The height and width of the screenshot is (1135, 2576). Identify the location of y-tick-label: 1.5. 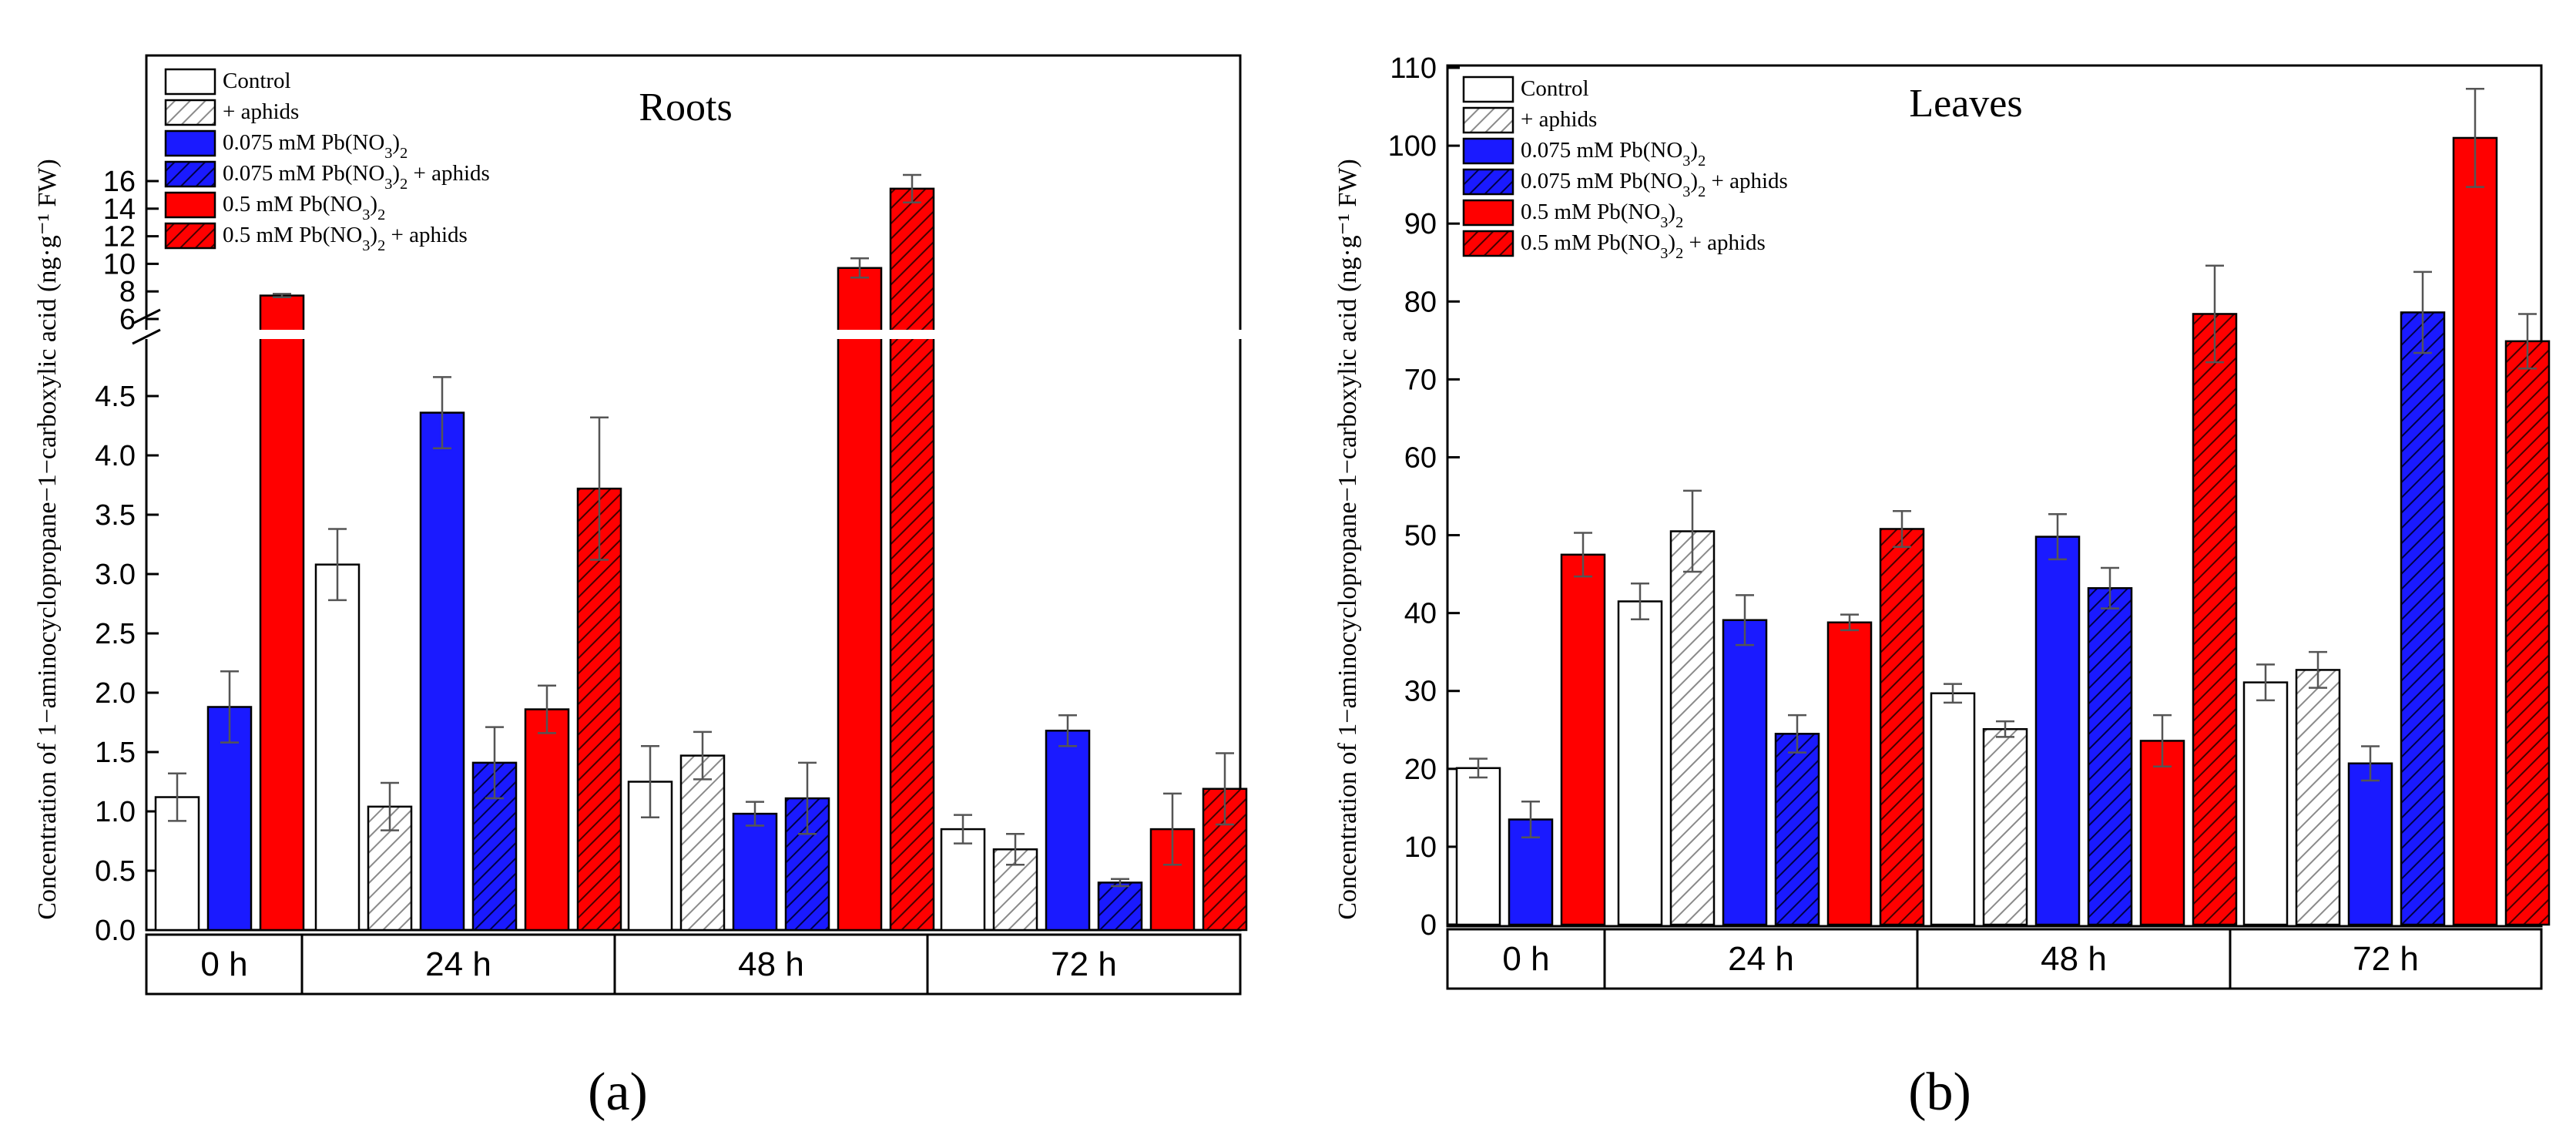
(115, 753).